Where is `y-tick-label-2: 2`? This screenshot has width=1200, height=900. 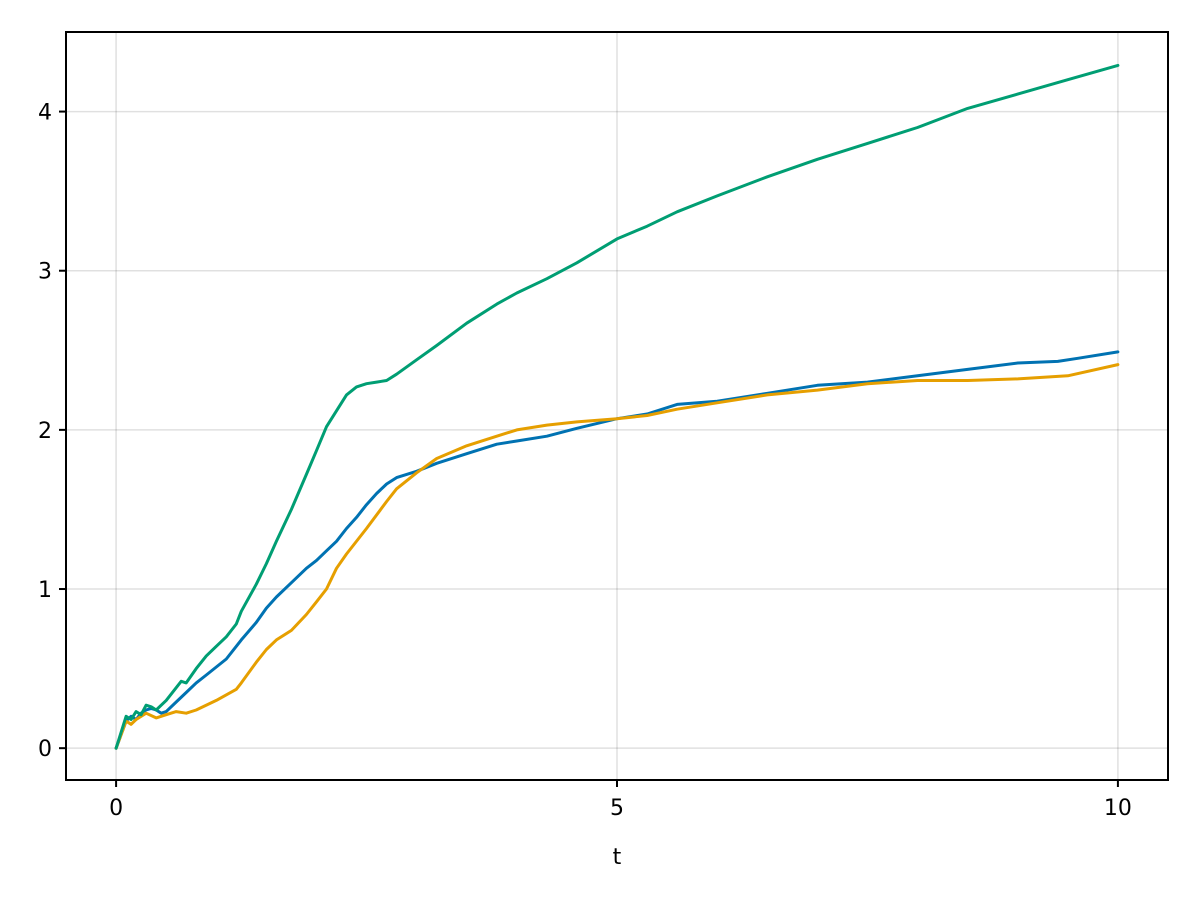 y-tick-label-2: 2 is located at coordinates (45, 431).